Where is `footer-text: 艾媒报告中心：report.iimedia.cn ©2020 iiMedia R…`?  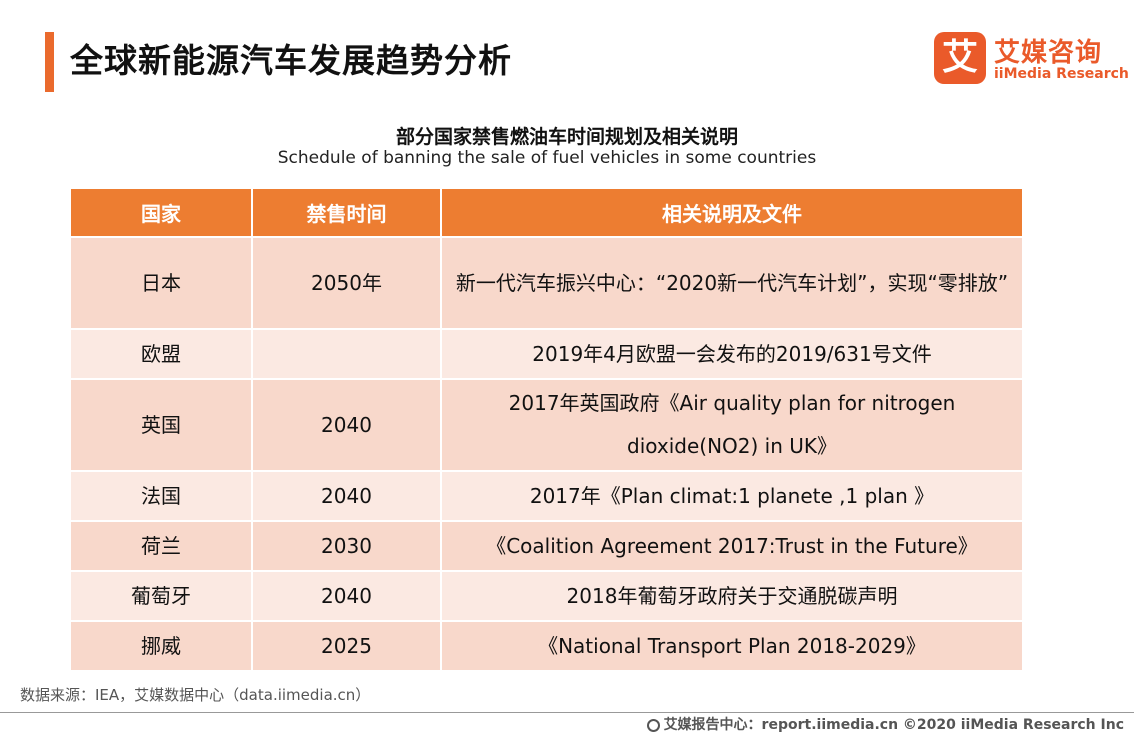 footer-text: 艾媒报告中心：report.iimedia.cn ©2020 iiMedia R… is located at coordinates (893, 725).